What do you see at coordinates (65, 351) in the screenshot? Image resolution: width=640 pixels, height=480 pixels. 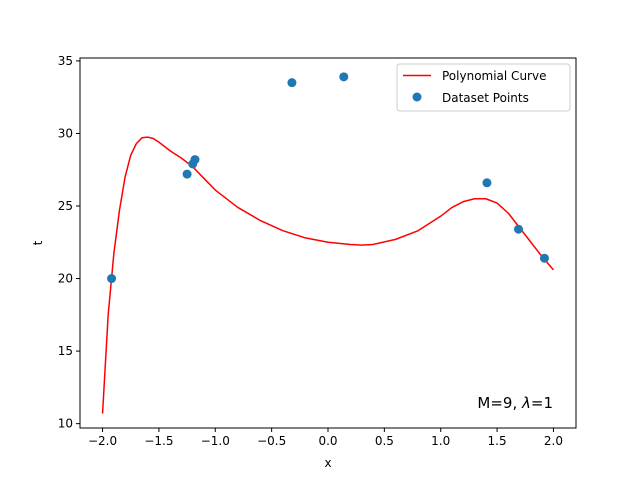 I see `y-tick-label-2: 15` at bounding box center [65, 351].